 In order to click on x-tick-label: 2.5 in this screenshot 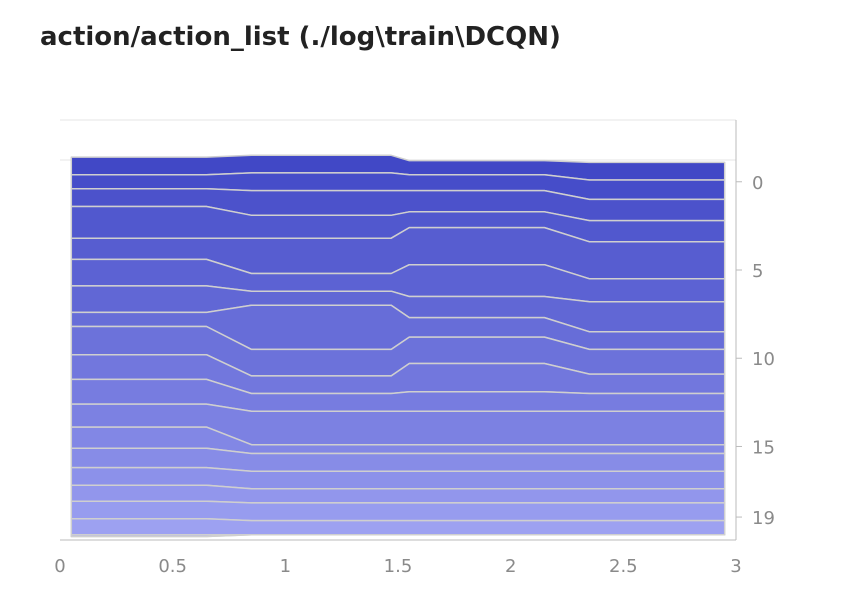, I will do `click(623, 566)`.